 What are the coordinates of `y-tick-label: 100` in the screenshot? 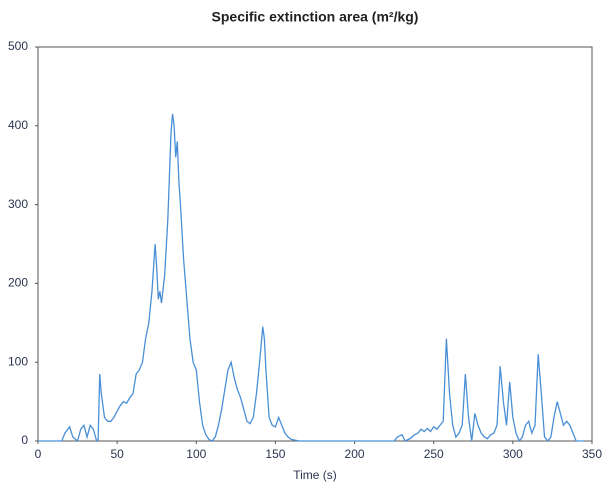 It's located at (18, 361).